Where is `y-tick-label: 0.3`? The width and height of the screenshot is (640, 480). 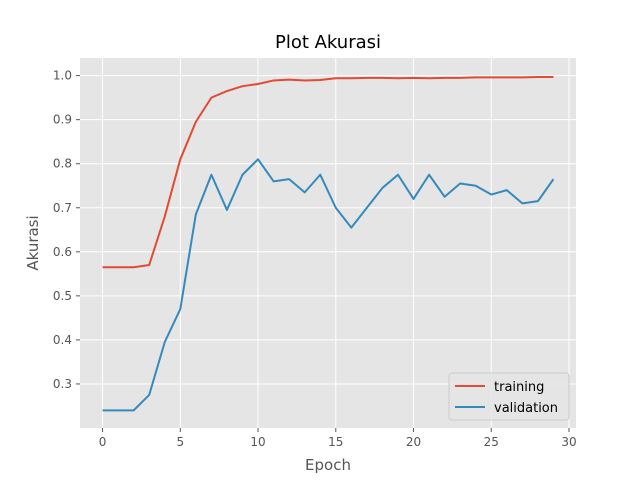
y-tick-label: 0.3 is located at coordinates (62, 384).